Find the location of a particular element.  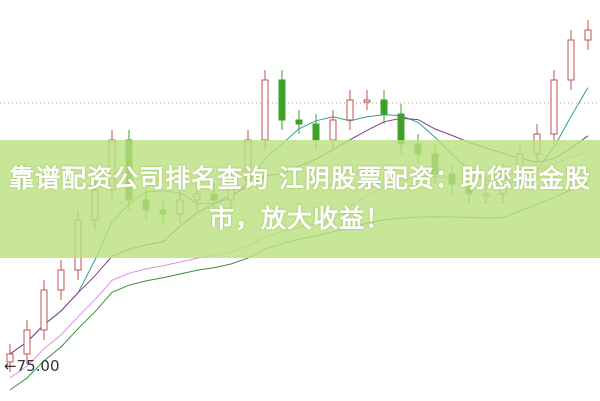

low-price-annotation: ←75.00 is located at coordinates (32, 366).